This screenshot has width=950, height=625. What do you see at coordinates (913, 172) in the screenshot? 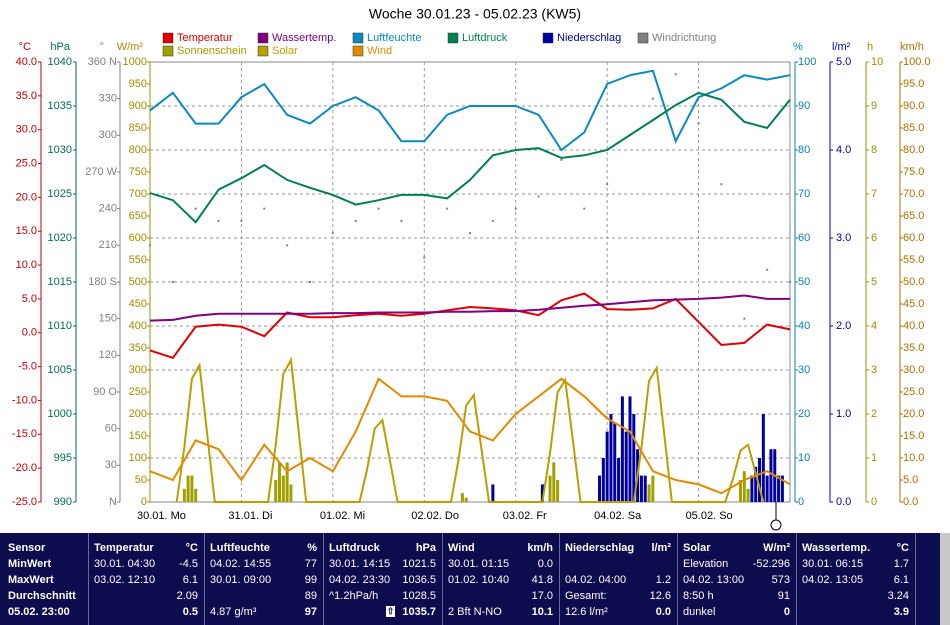
I see `y-tick-label: 75.0` at bounding box center [913, 172].